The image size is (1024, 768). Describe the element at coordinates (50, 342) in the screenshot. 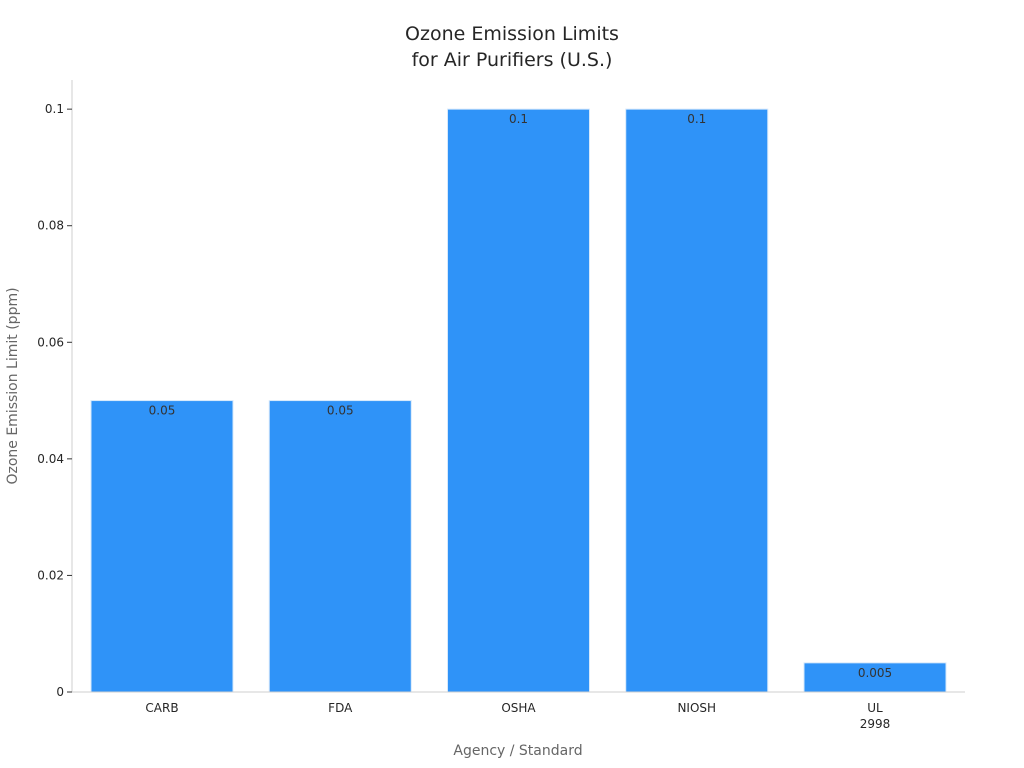

I see `y-tick-label: 0.06` at that location.